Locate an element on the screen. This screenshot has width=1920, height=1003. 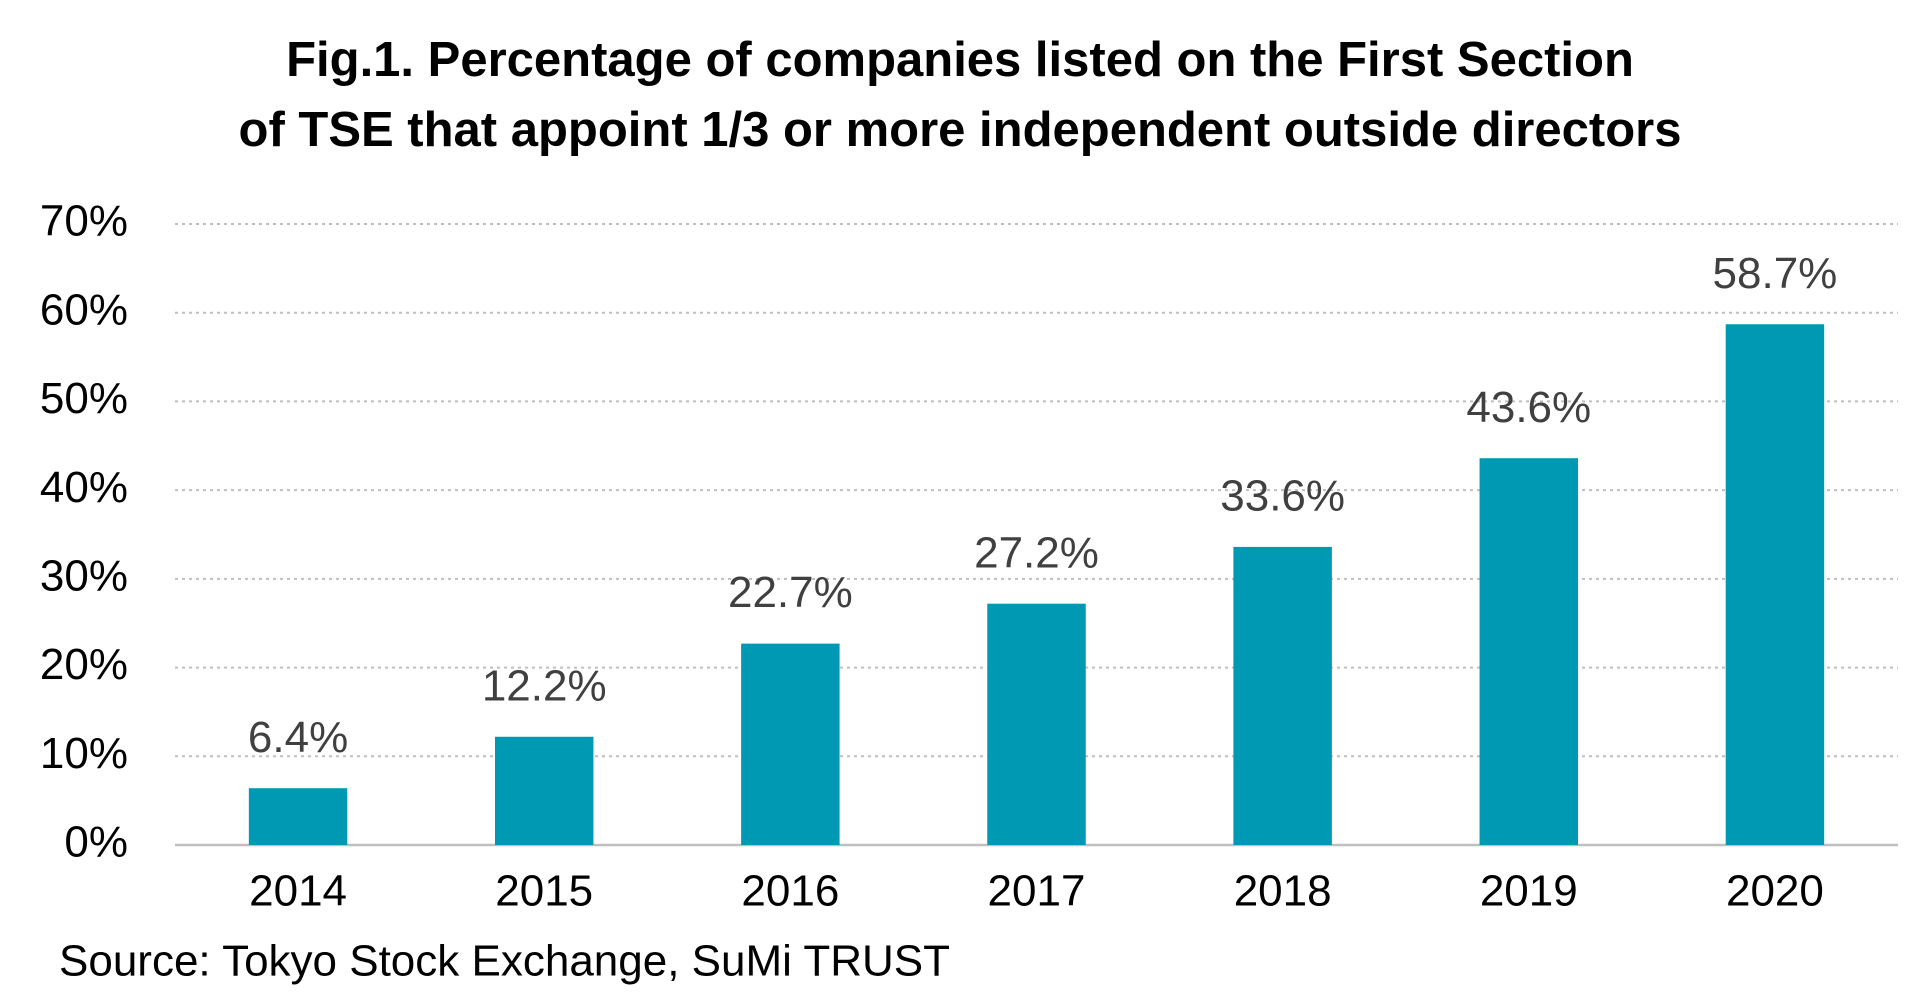
y-tick-label: 10% is located at coordinates (84, 753).